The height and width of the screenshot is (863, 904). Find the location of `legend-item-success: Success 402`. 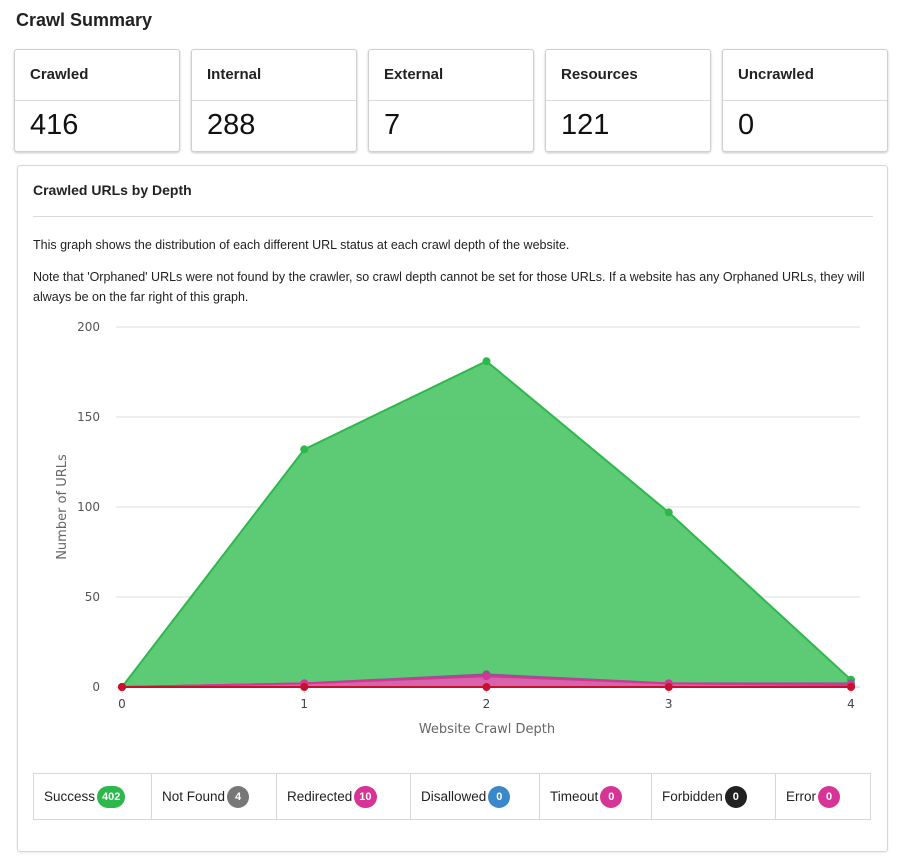

legend-item-success: Success 402 is located at coordinates (93, 796).